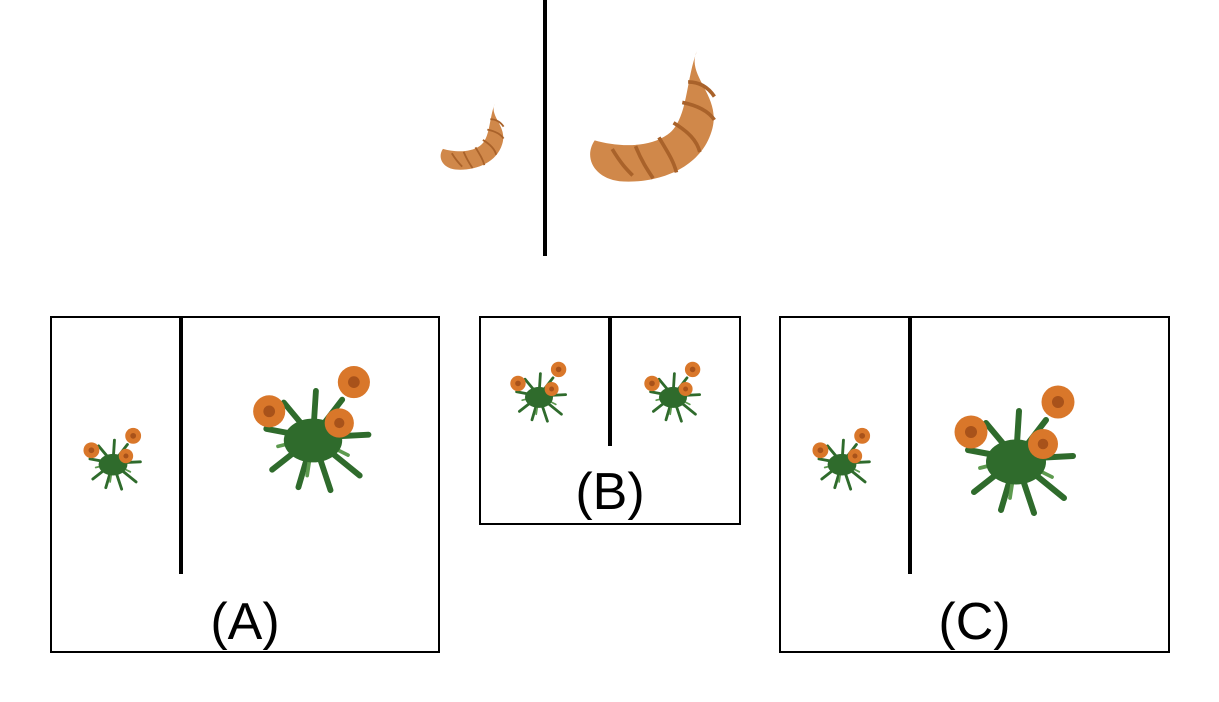  What do you see at coordinates (910, 446) in the screenshot?
I see `option-c-divider` at bounding box center [910, 446].